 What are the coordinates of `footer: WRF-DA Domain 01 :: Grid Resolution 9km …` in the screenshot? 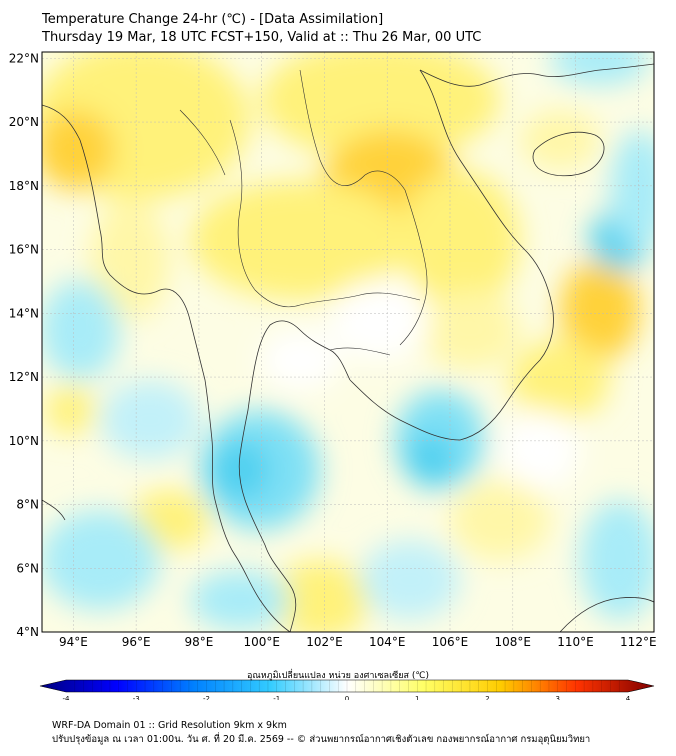 It's located at (321, 733).